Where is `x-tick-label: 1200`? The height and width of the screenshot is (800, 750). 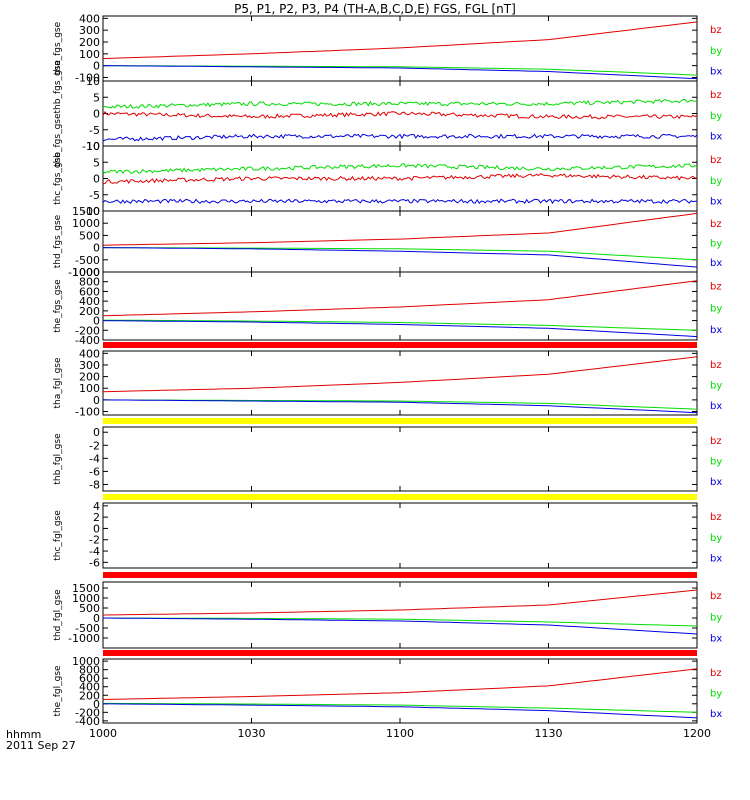
x-tick-label: 1200 is located at coordinates (697, 733).